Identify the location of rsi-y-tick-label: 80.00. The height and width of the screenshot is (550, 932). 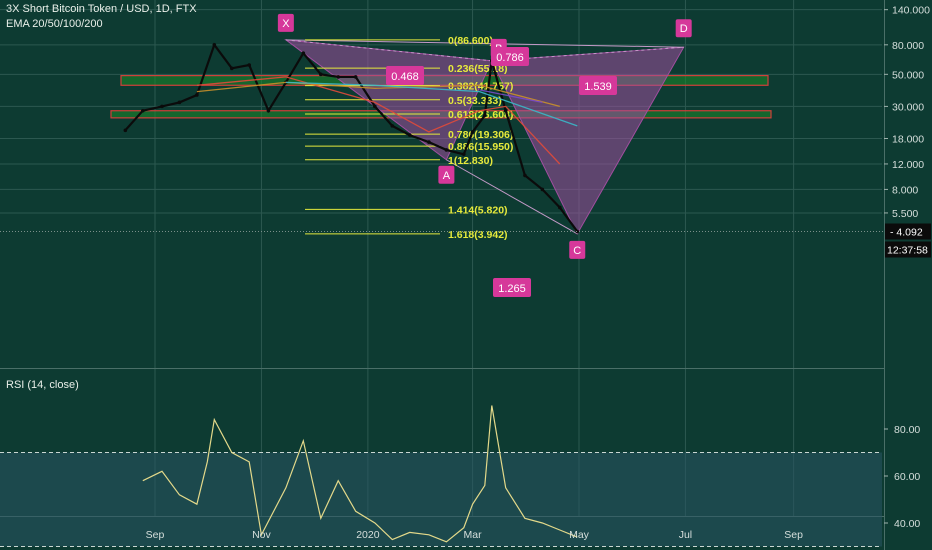
(907, 430).